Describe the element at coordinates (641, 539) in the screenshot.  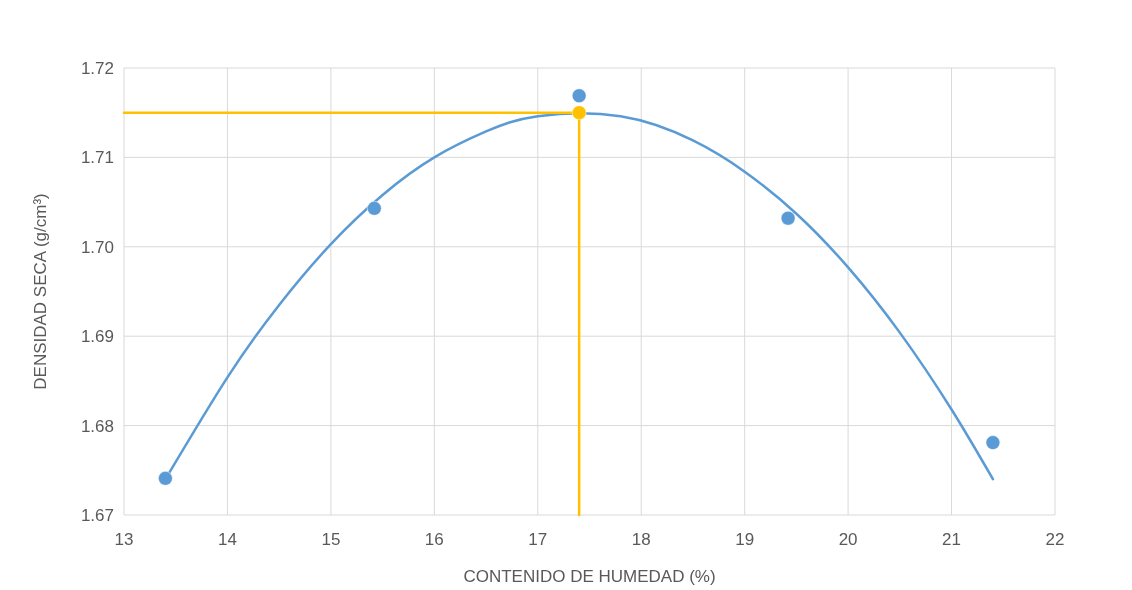
I see `x-tick-label: 18` at that location.